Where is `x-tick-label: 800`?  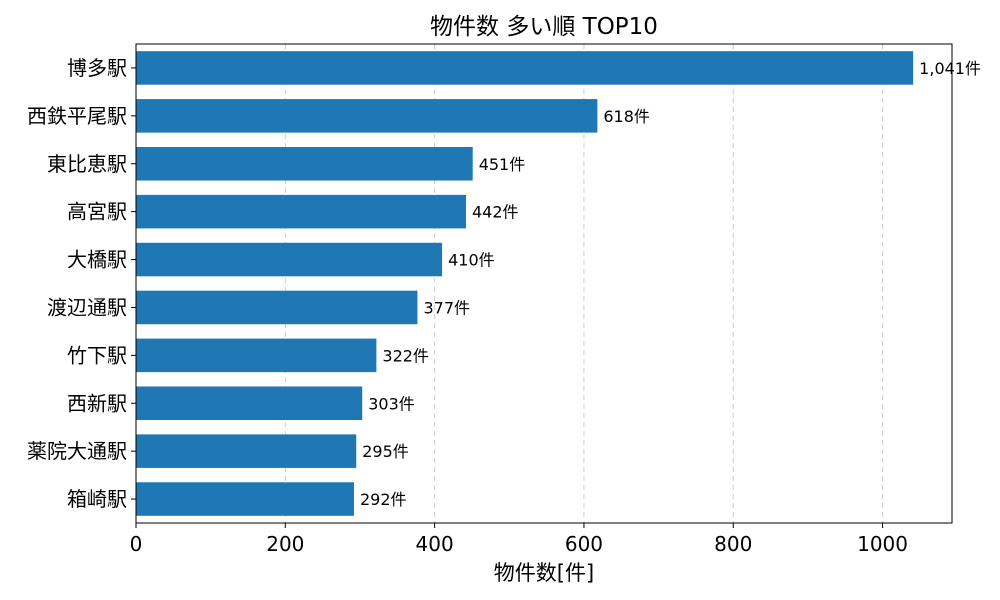 x-tick-label: 800 is located at coordinates (733, 544).